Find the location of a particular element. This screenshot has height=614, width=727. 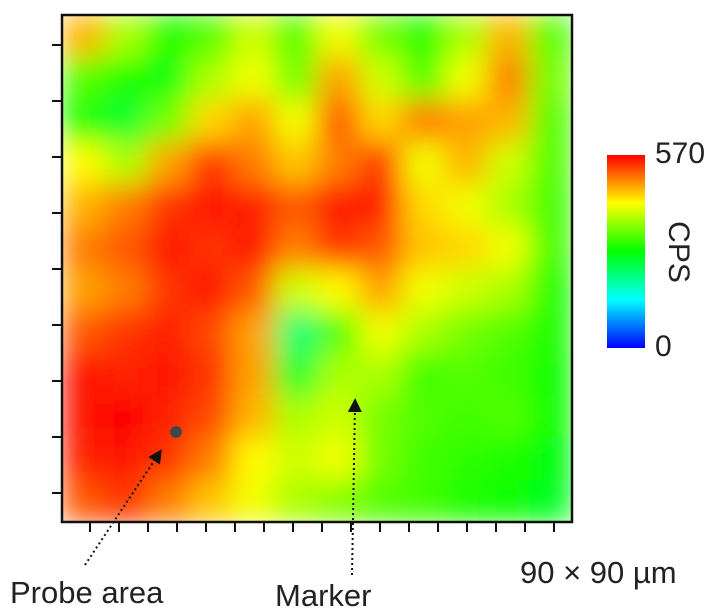

probe-dot is located at coordinates (176, 432).